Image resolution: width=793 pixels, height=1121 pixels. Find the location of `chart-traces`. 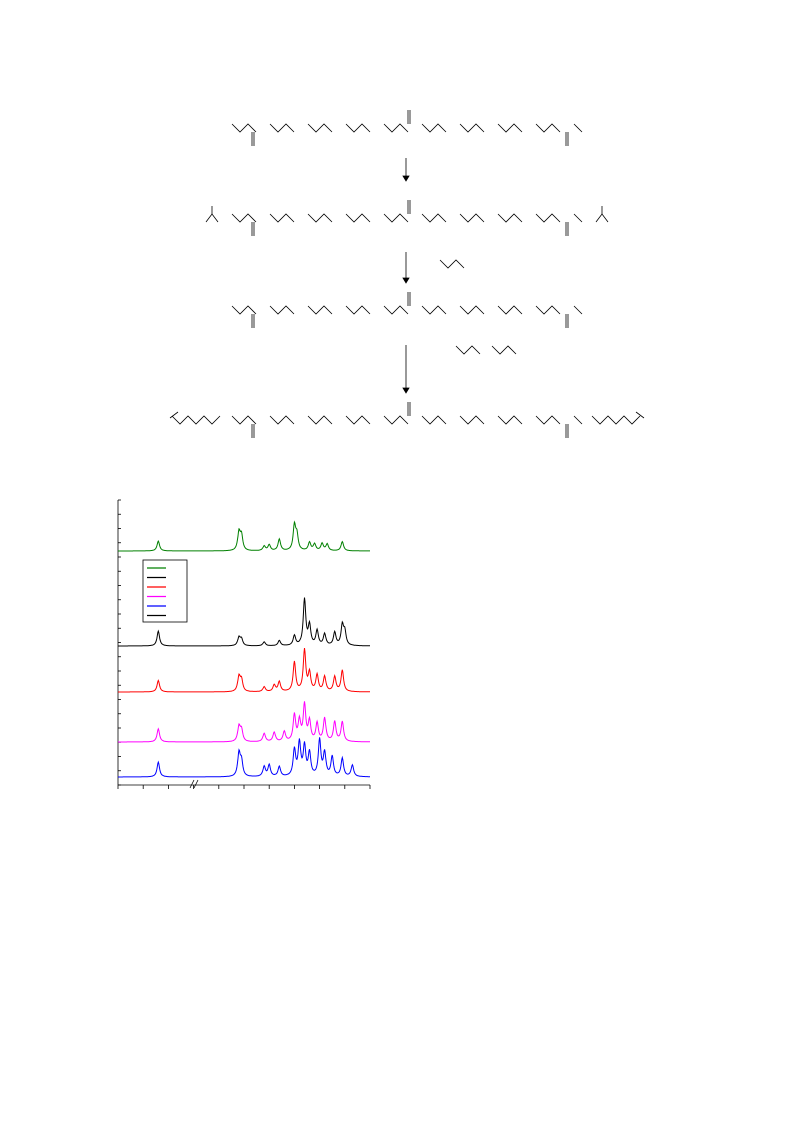

chart-traces is located at coordinates (244, 649).